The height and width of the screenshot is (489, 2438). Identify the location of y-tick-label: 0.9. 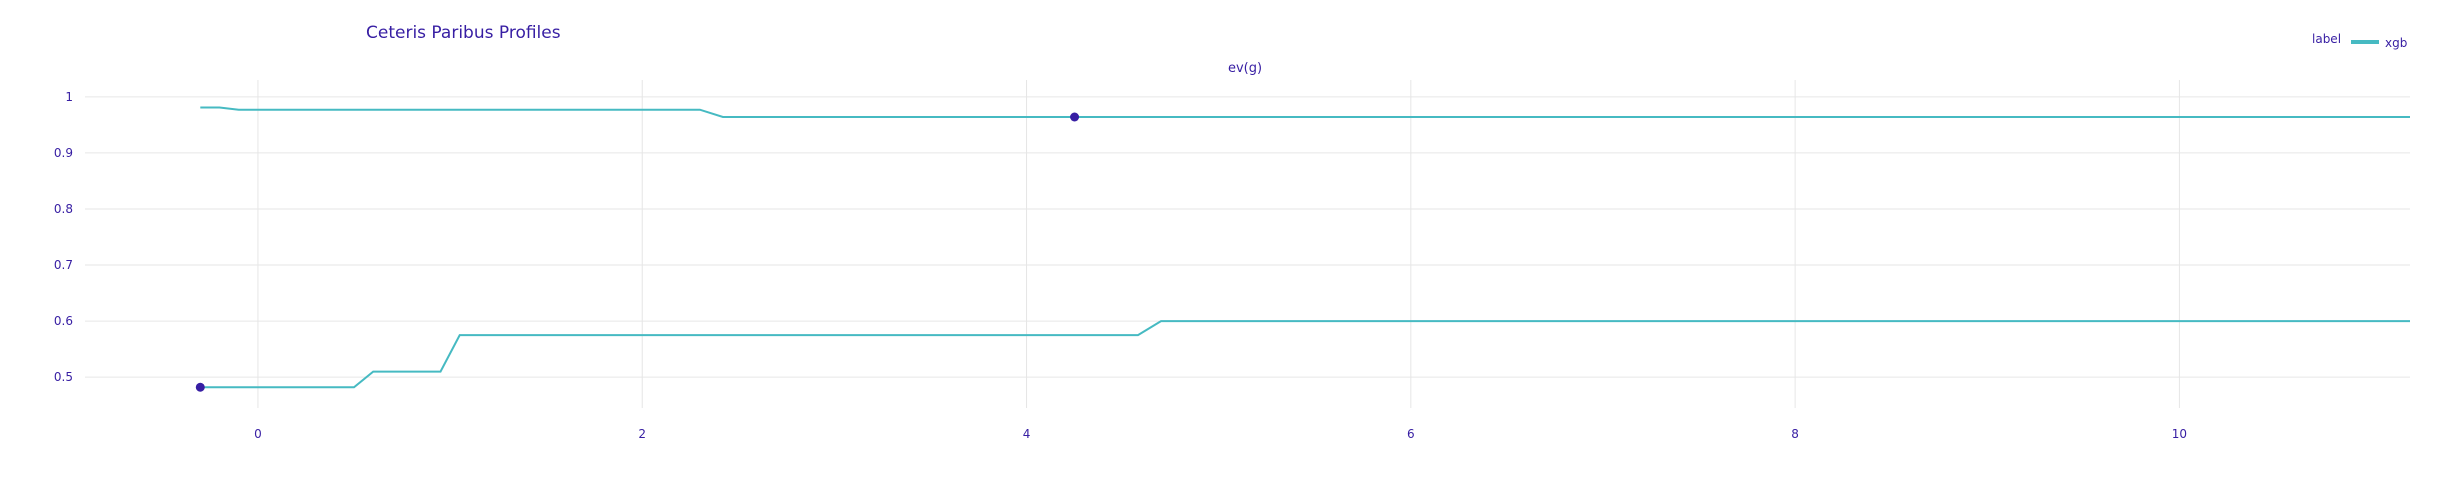
(63, 153).